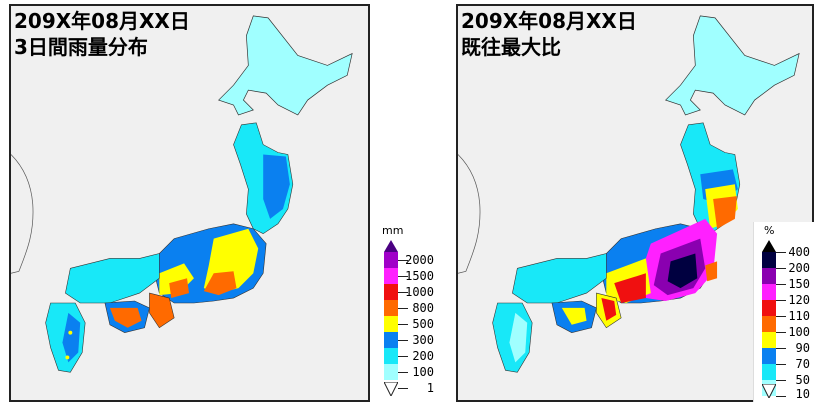 This screenshot has width=820, height=408. What do you see at coordinates (419, 276) in the screenshot?
I see `legend-label: 1500` at bounding box center [419, 276].